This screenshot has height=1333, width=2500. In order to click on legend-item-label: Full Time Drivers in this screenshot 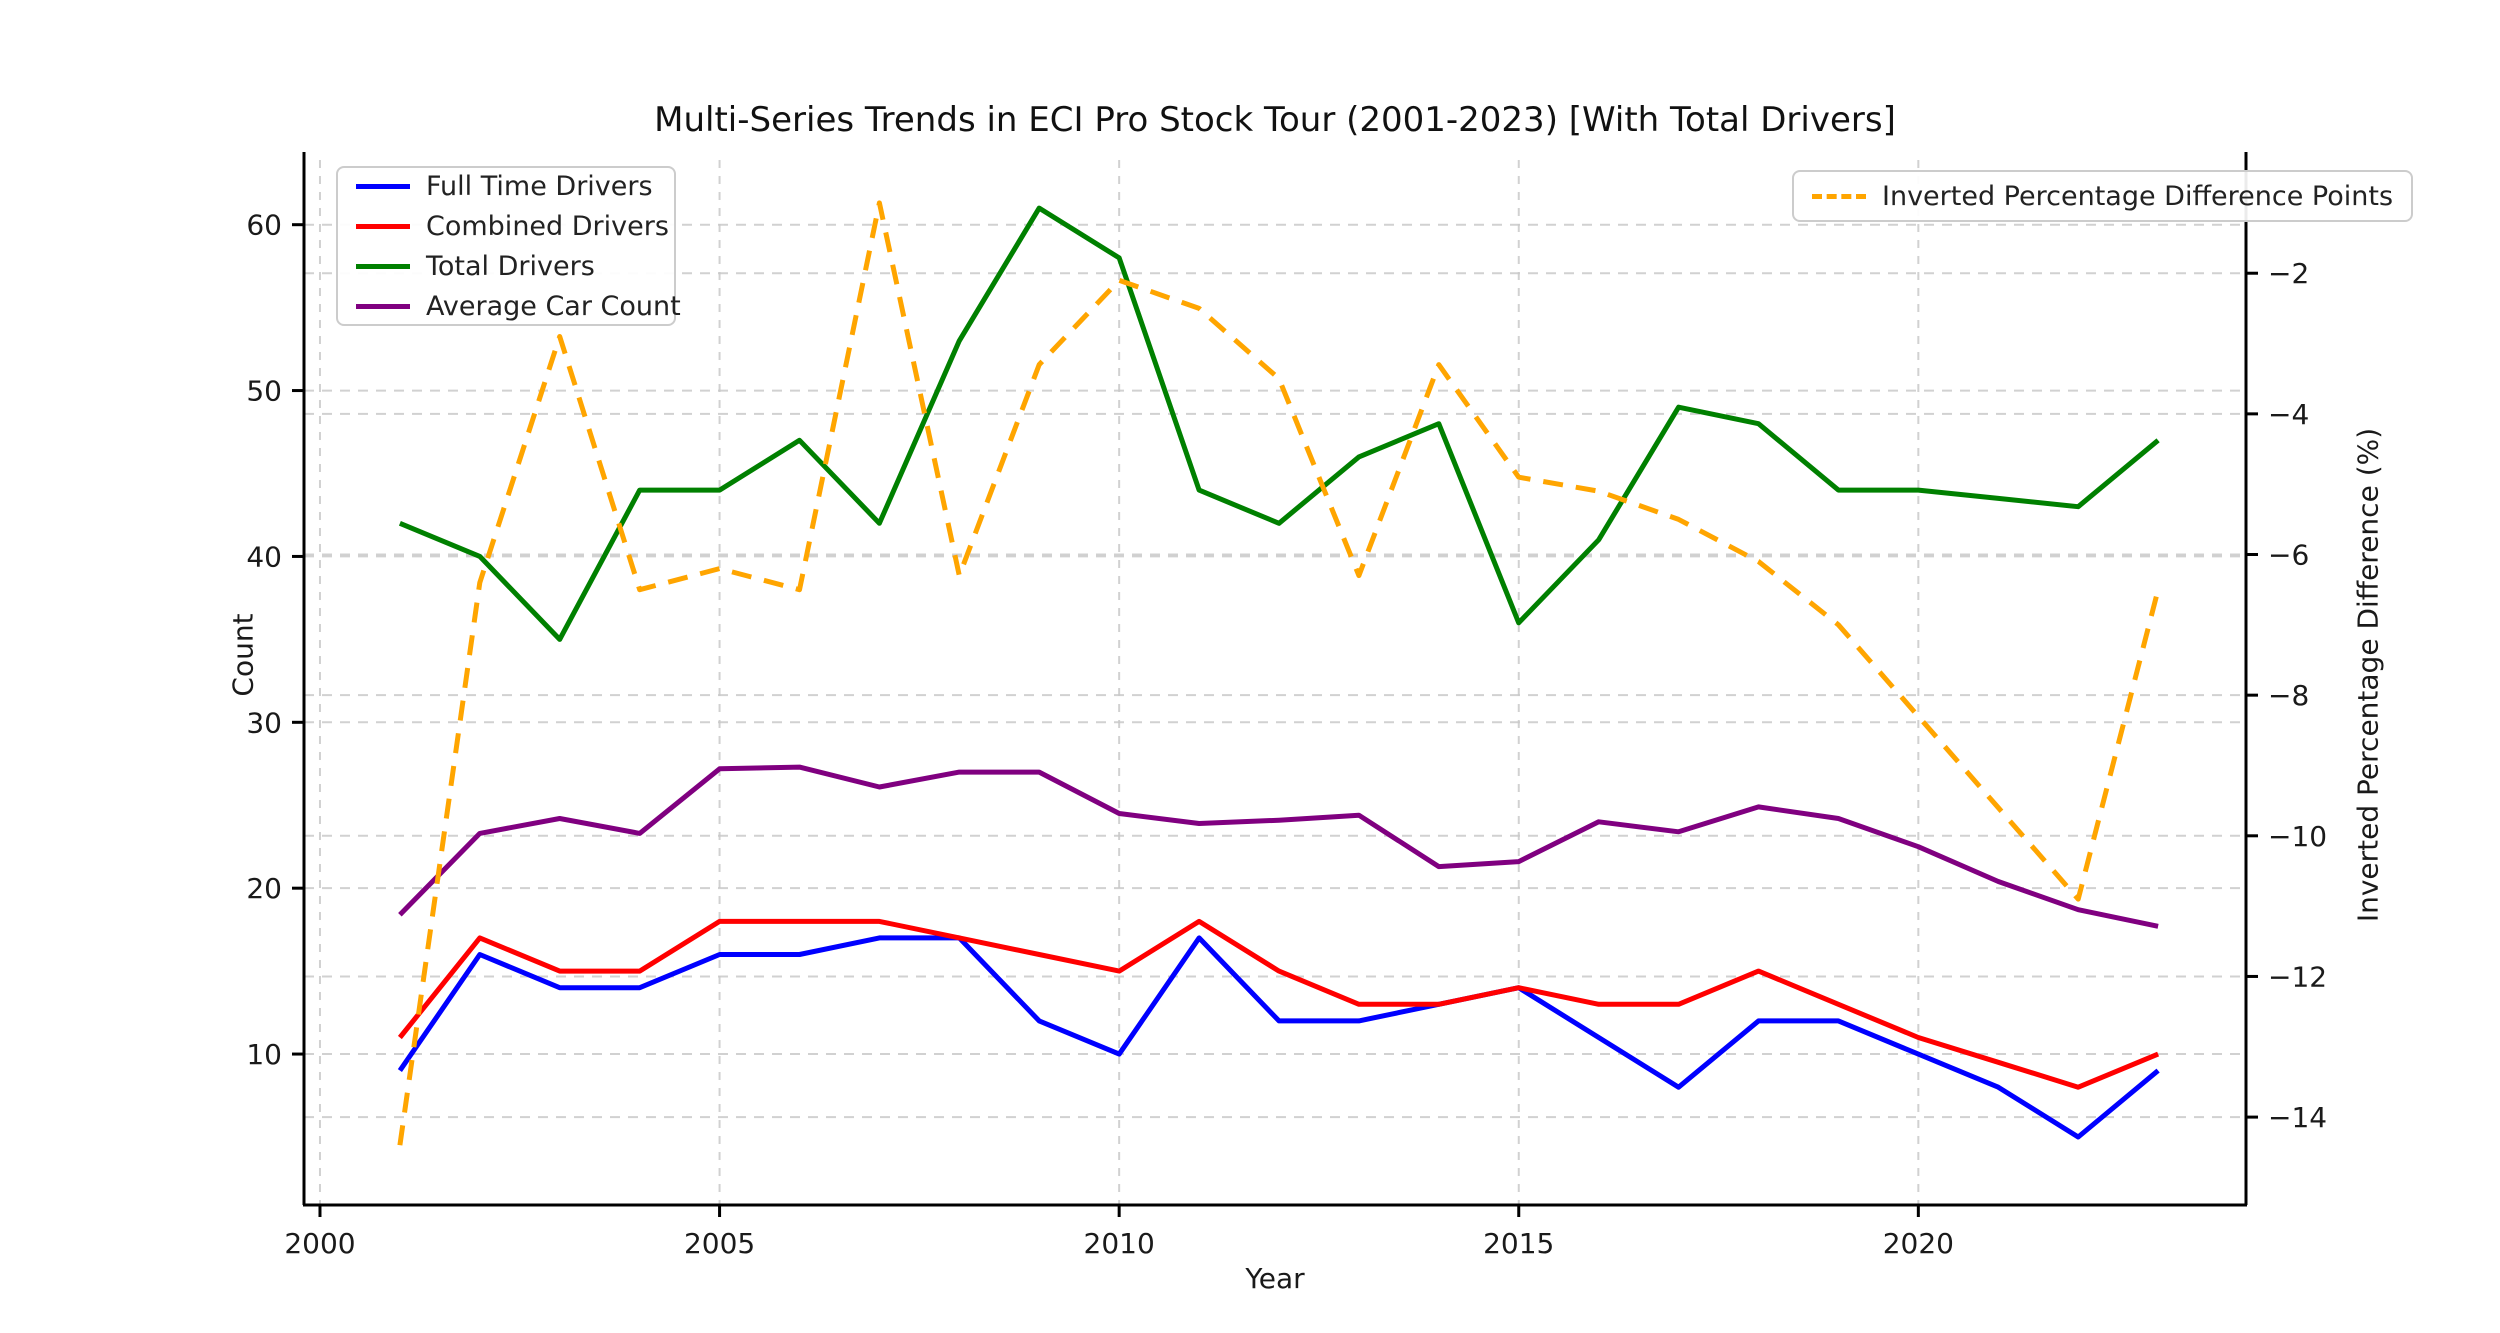, I will do `click(539, 186)`.